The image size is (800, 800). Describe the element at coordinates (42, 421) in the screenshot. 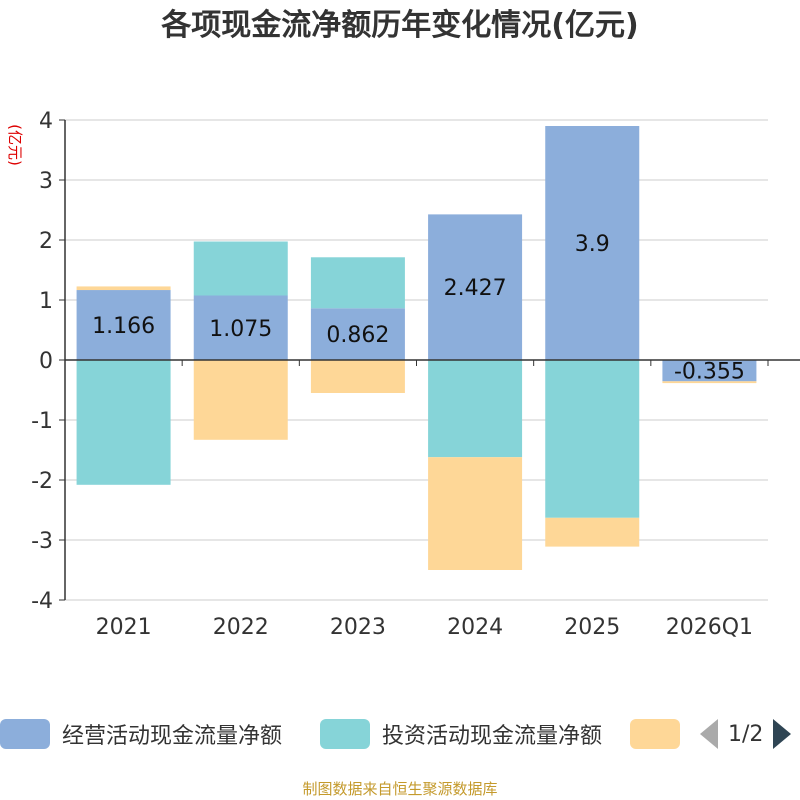

I see `y-tick-label: -1` at that location.